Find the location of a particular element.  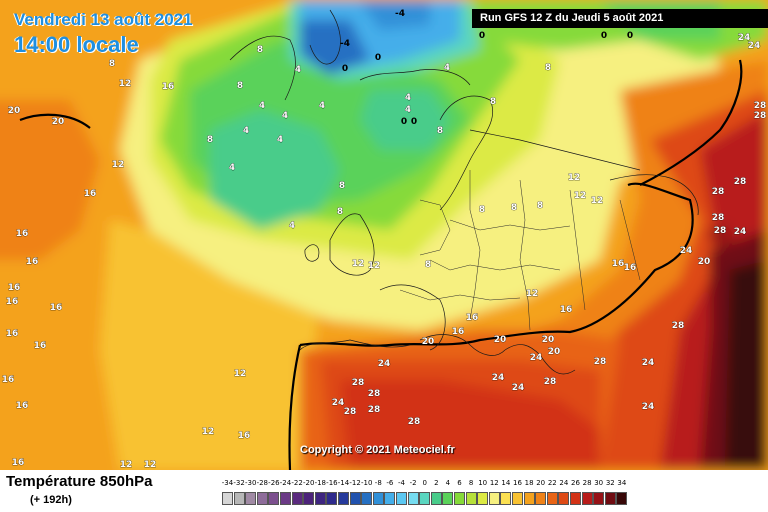

scale-tick-label: -8 is located at coordinates (378, 483).